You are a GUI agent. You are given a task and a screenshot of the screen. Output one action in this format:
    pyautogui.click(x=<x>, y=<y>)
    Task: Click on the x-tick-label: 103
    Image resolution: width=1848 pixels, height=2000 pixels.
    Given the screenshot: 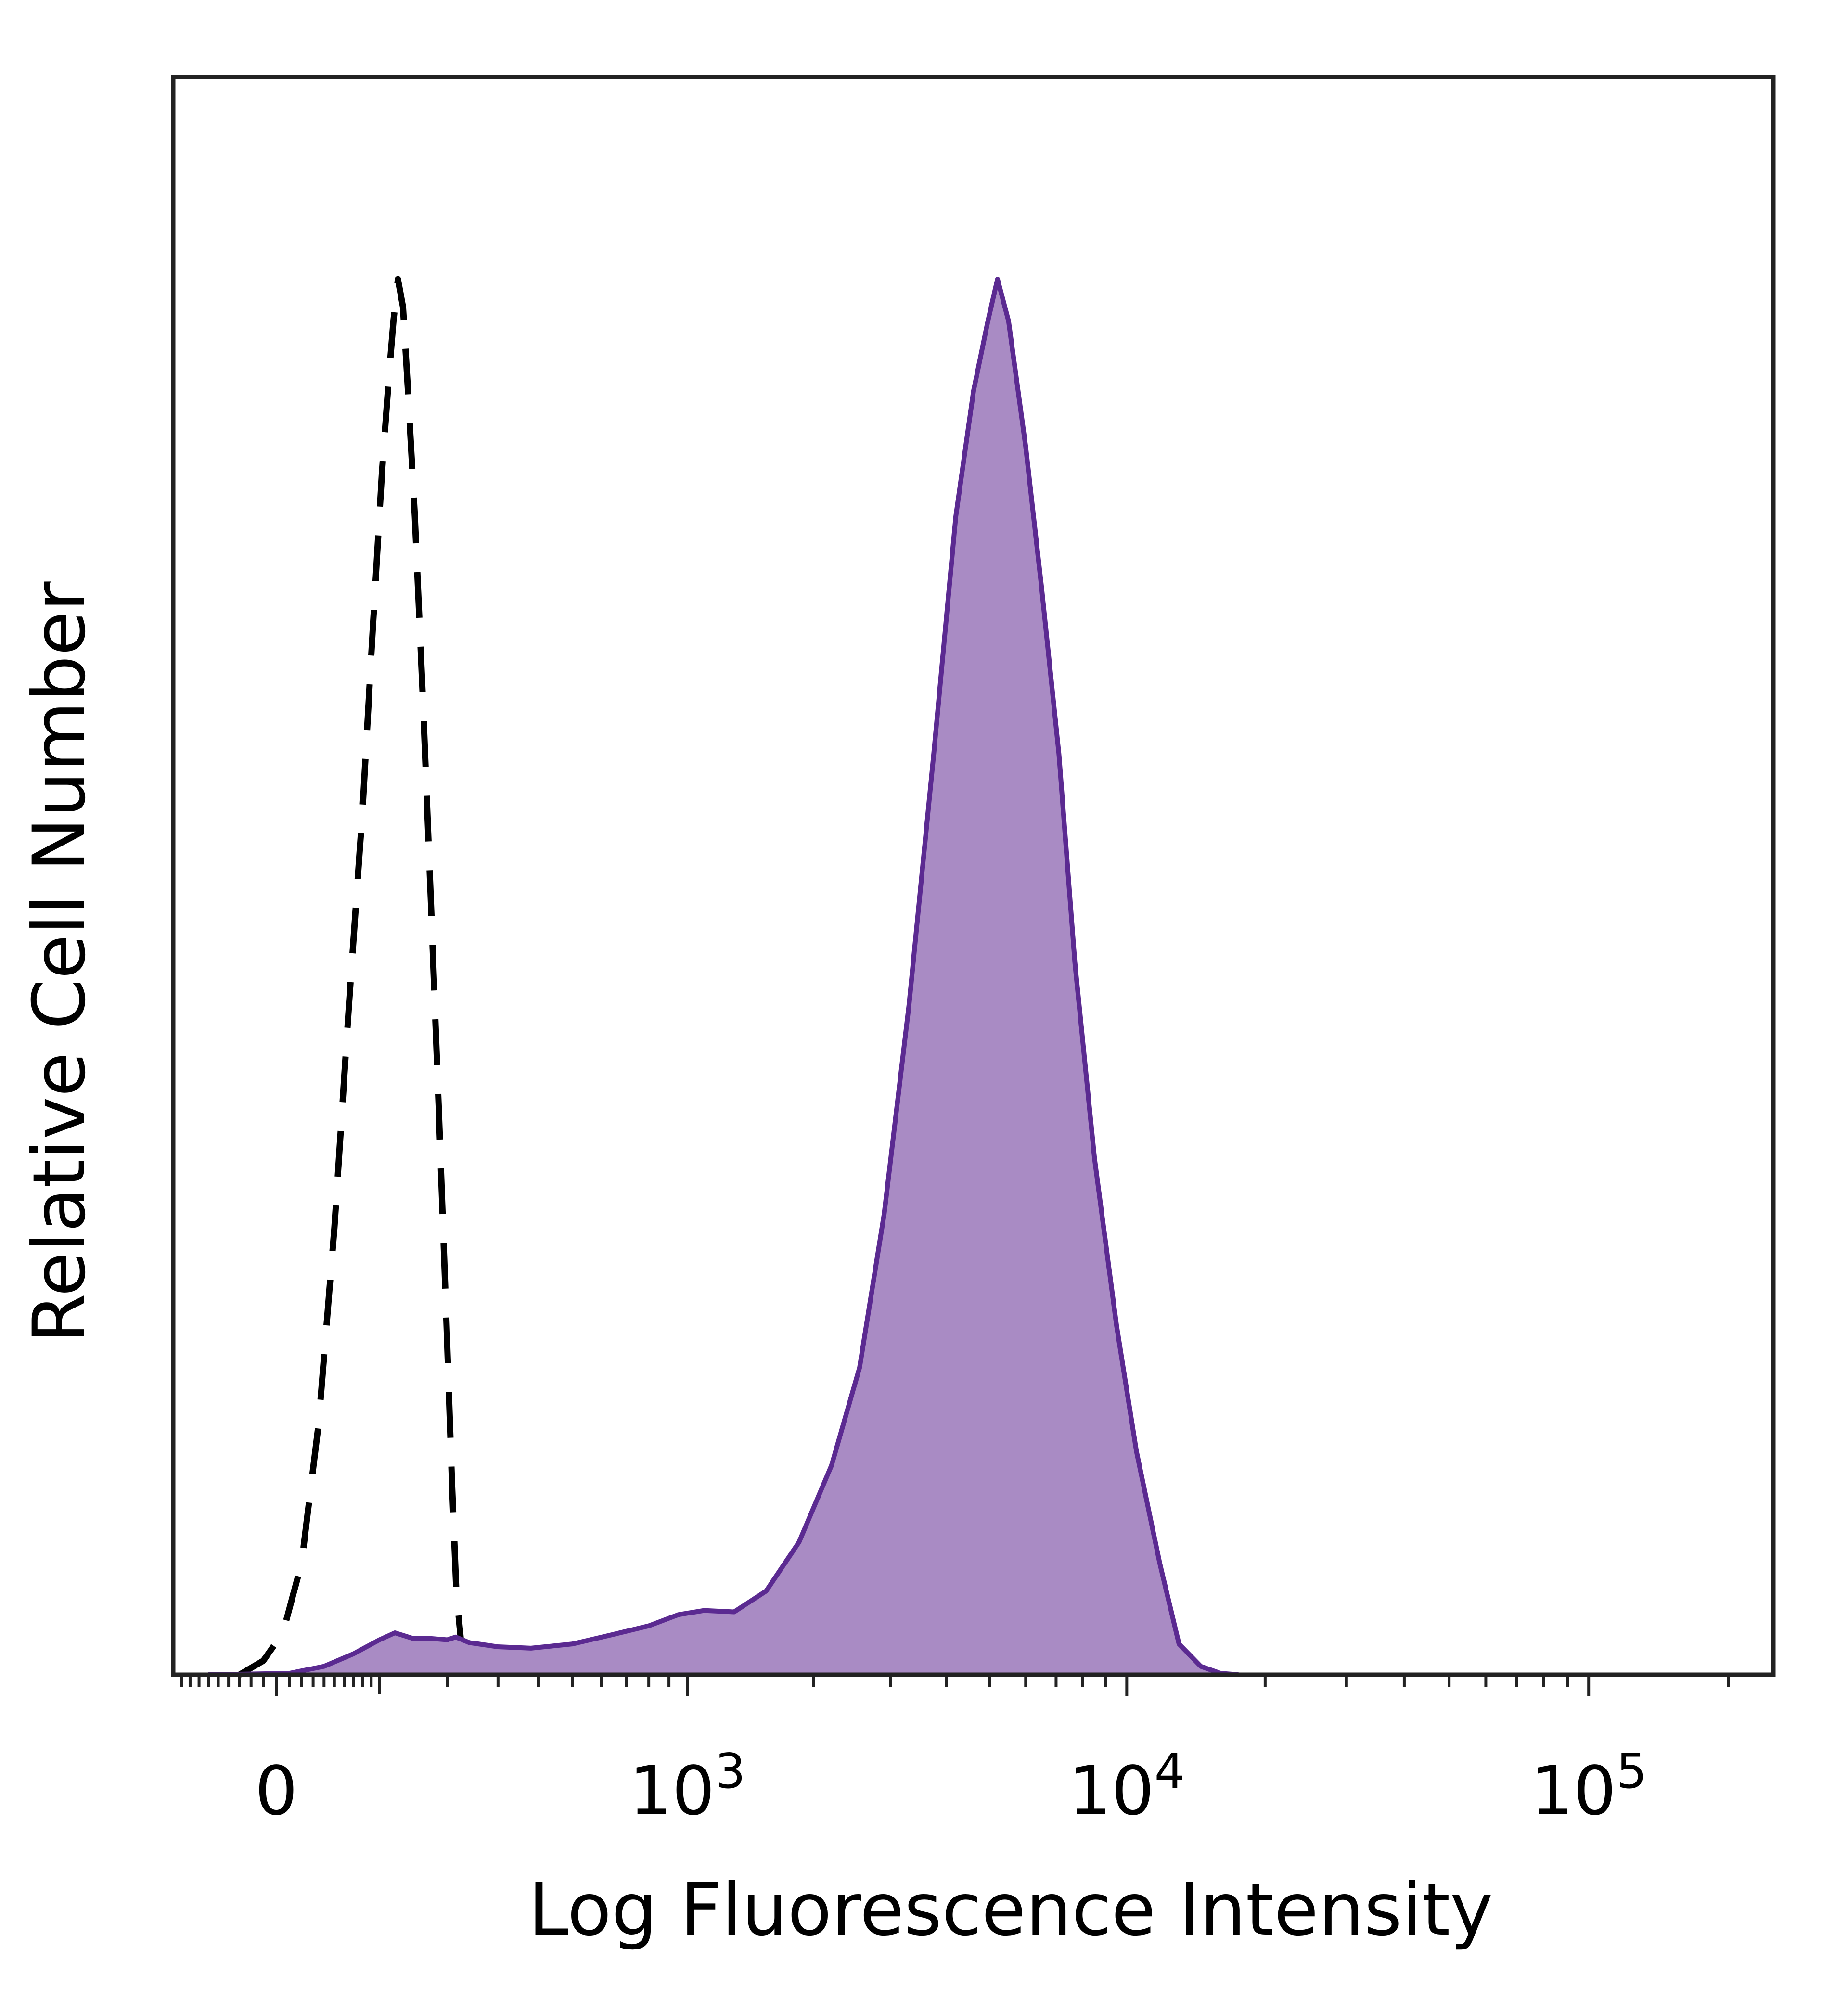 What is the action you would take?
    pyautogui.click(x=687, y=1787)
    